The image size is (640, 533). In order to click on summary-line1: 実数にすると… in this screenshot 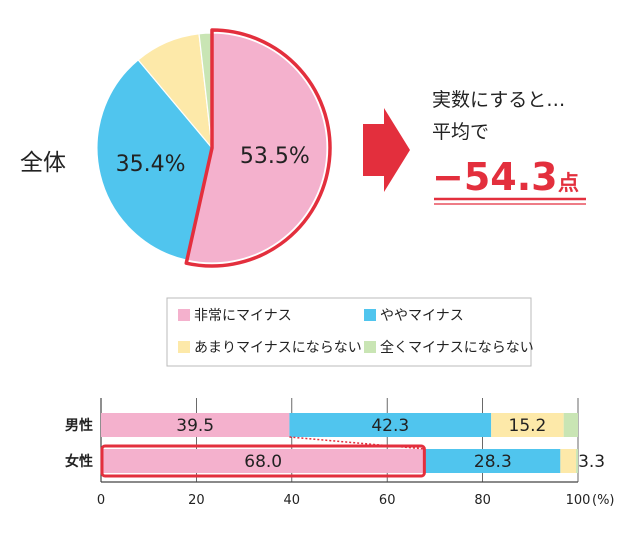, I will do `click(498, 100)`.